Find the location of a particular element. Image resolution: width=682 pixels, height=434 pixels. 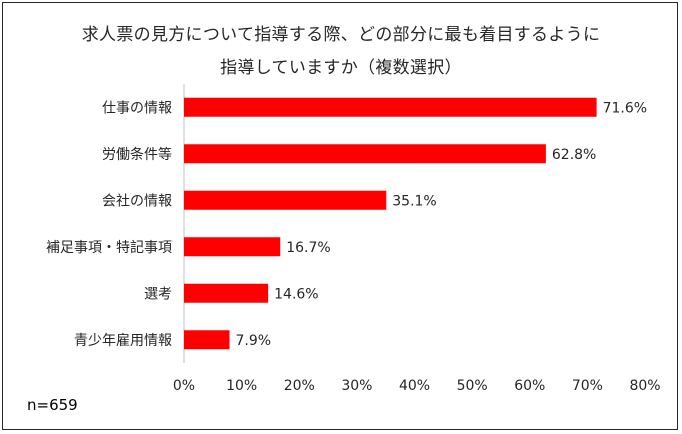

data-label-2: 35.1% is located at coordinates (414, 201).